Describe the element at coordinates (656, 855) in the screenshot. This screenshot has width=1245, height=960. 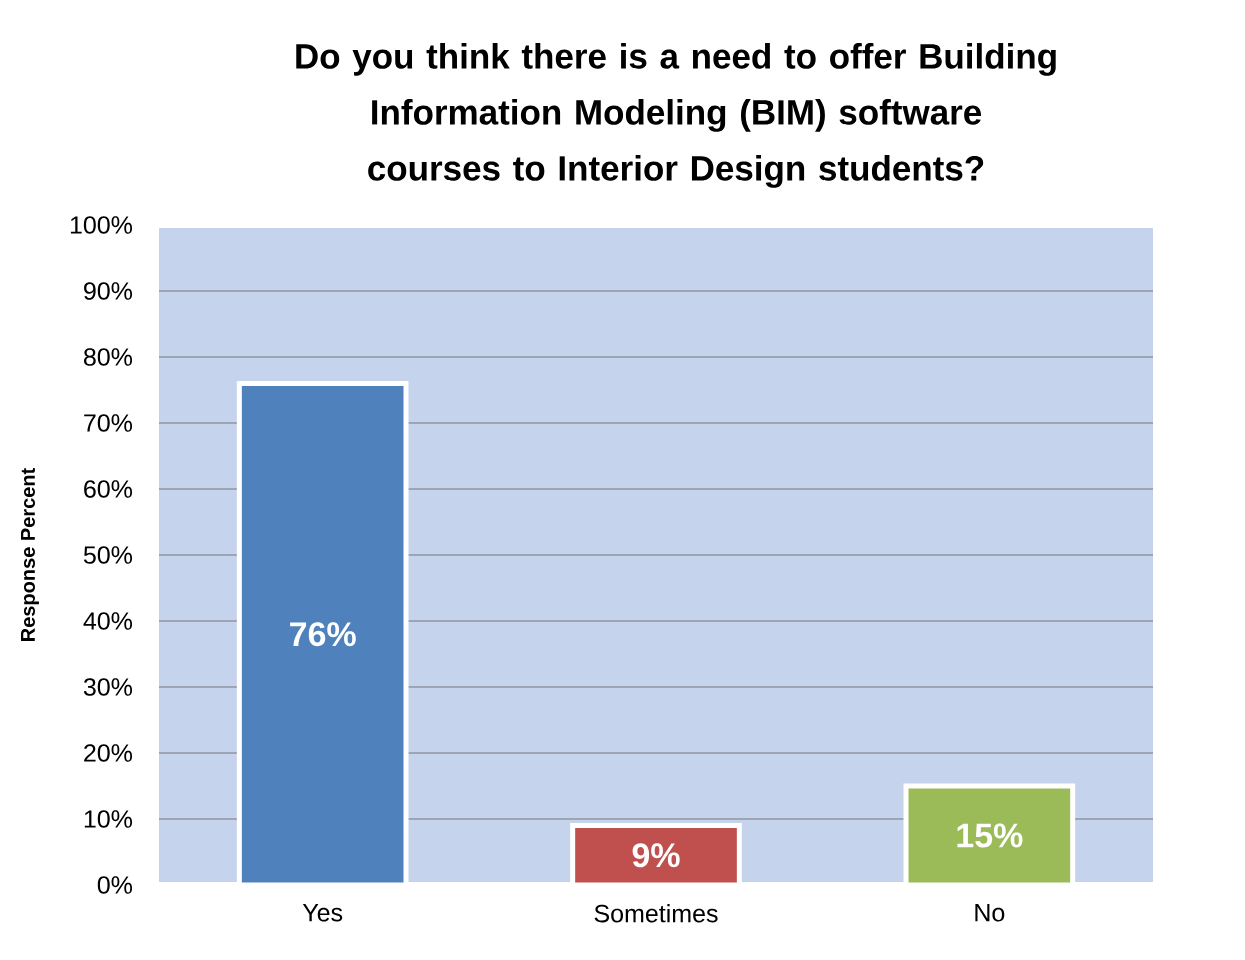
I see `data-label: 9%` at that location.